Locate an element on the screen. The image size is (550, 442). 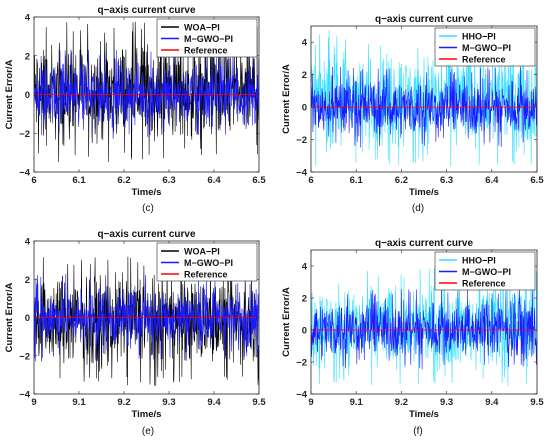
panel-label: (e) is located at coordinates (148, 431).